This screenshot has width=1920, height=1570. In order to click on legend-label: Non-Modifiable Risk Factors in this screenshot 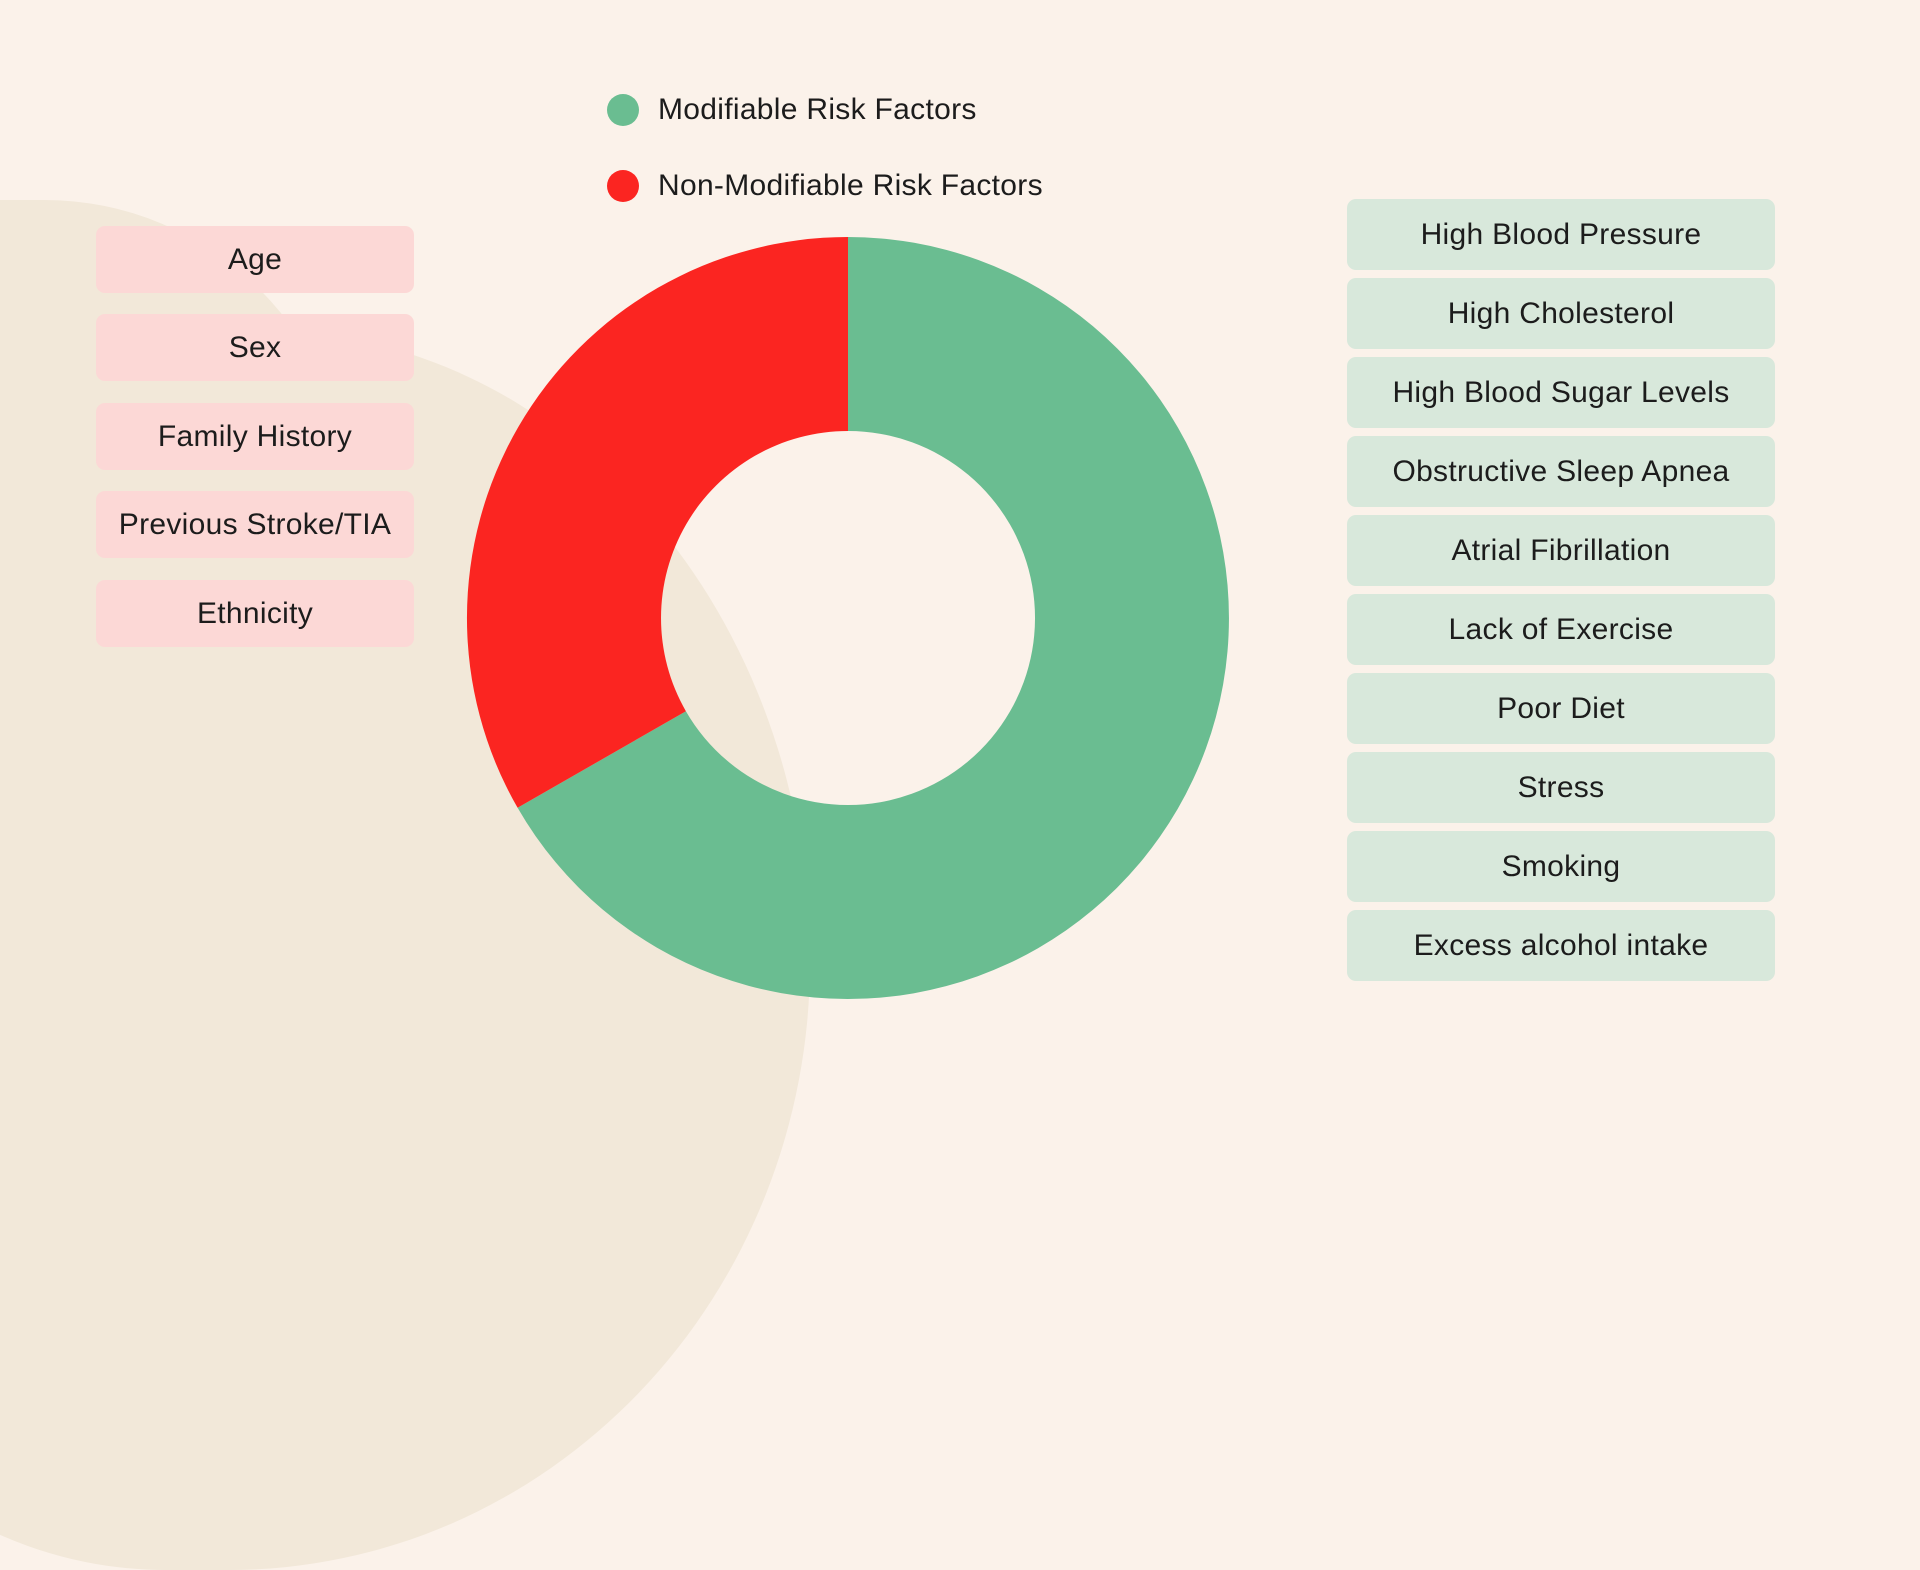, I will do `click(850, 185)`.